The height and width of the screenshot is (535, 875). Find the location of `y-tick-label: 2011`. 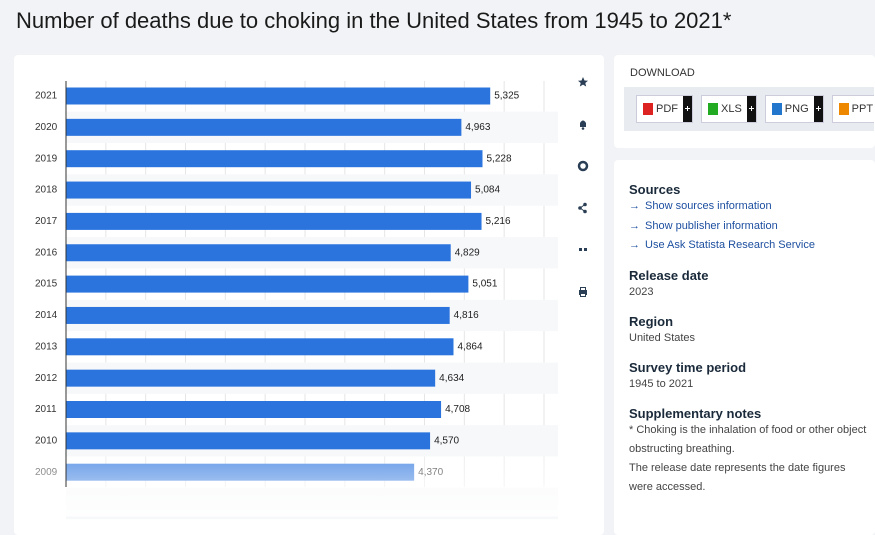

y-tick-label: 2011 is located at coordinates (46, 409).